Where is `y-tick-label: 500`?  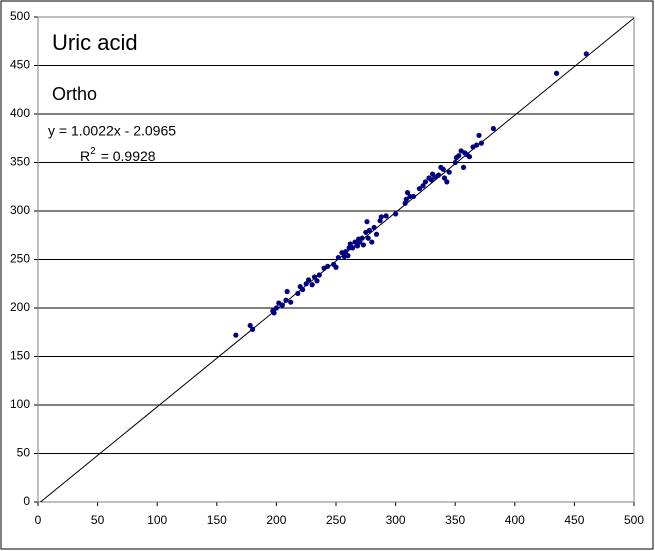 y-tick-label: 500 is located at coordinates (20, 16).